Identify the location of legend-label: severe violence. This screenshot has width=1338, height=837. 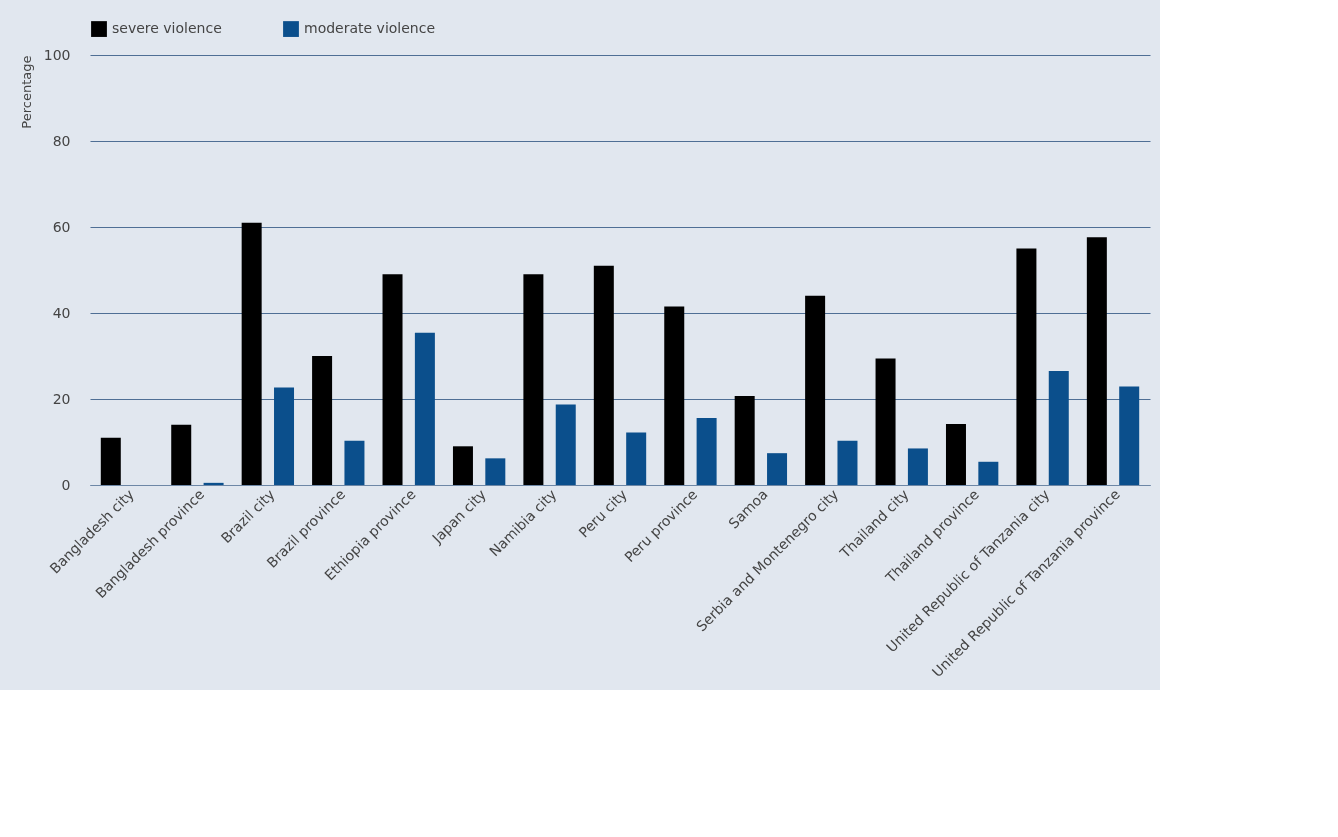
(167, 28).